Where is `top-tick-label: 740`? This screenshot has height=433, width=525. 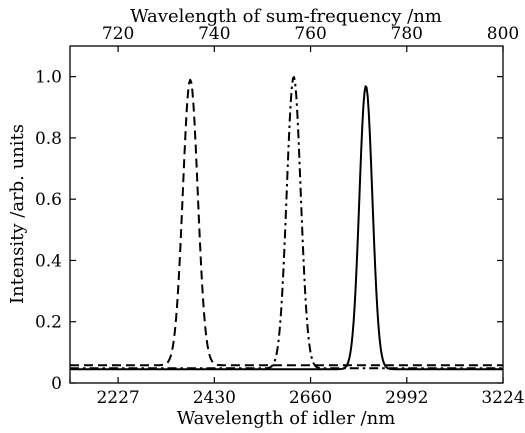
top-tick-label: 740 is located at coordinates (214, 34).